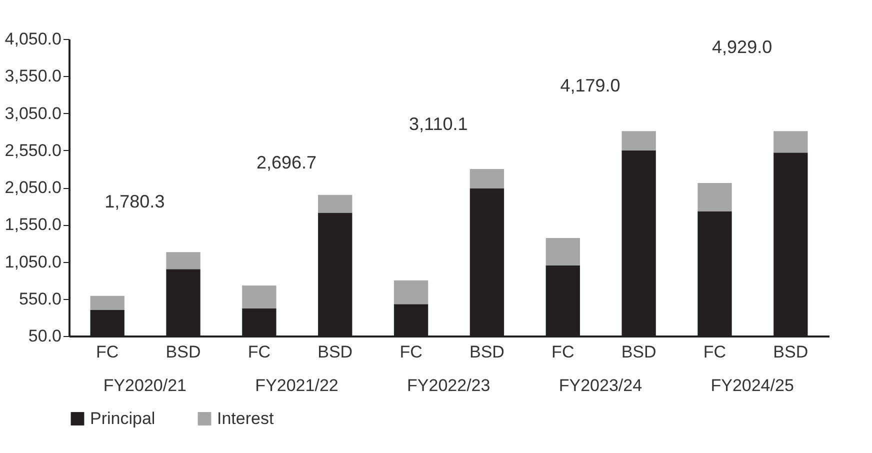 This screenshot has width=872, height=453. Describe the element at coordinates (40, 298) in the screenshot. I see `y-tick-label: 550.0` at that location.